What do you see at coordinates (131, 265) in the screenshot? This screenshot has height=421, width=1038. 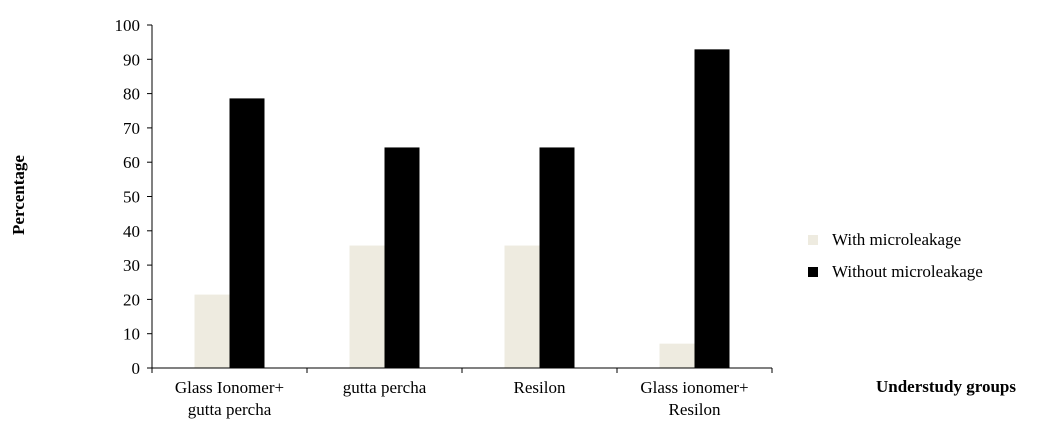 I see `y-tick-label: 30` at bounding box center [131, 265].